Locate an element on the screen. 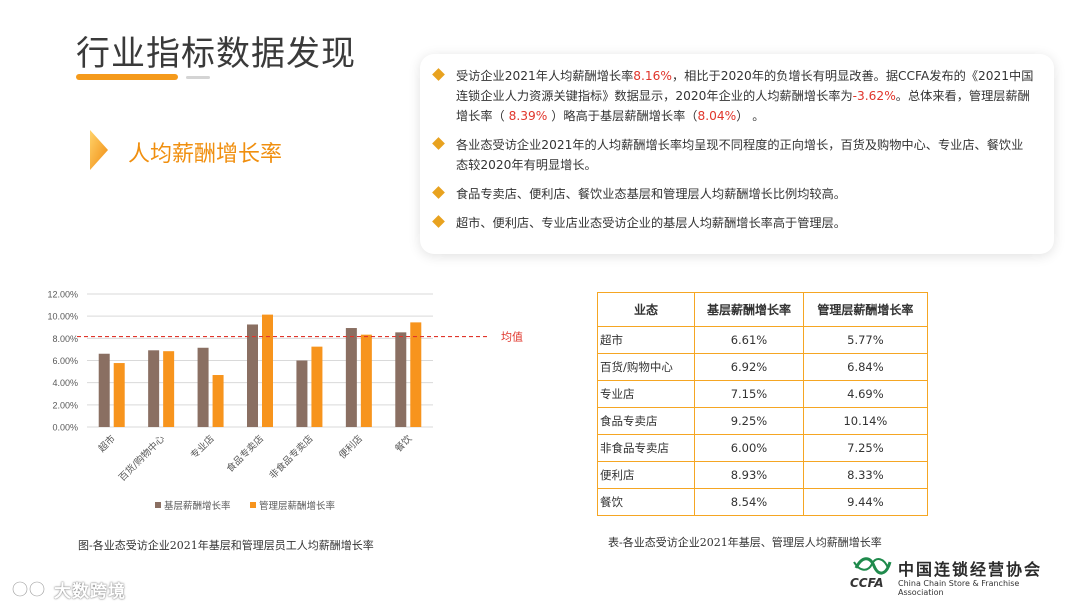 This screenshot has width=1080, height=609. table-cell-value: 5.77% is located at coordinates (865, 340).